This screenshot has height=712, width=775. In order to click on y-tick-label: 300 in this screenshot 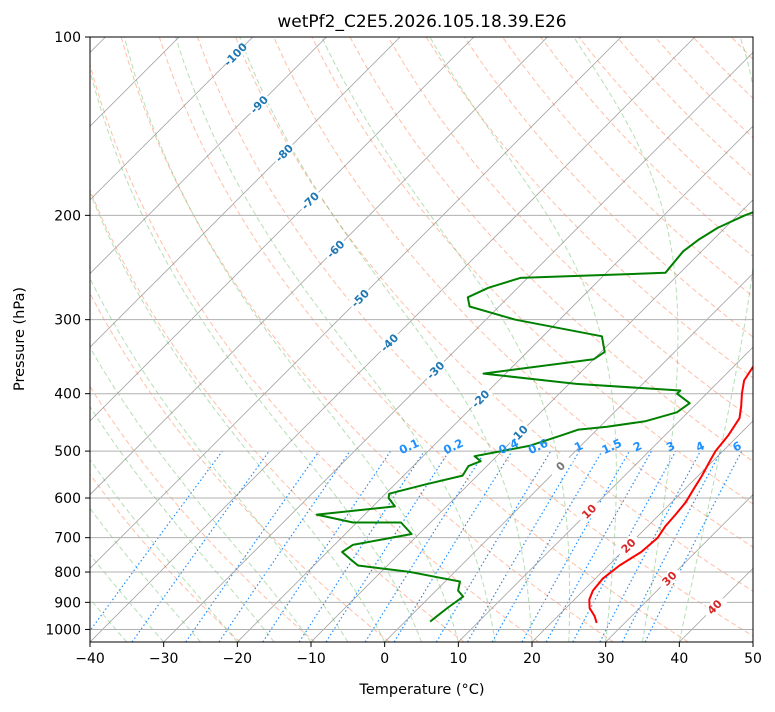, I will do `click(67, 321)`.